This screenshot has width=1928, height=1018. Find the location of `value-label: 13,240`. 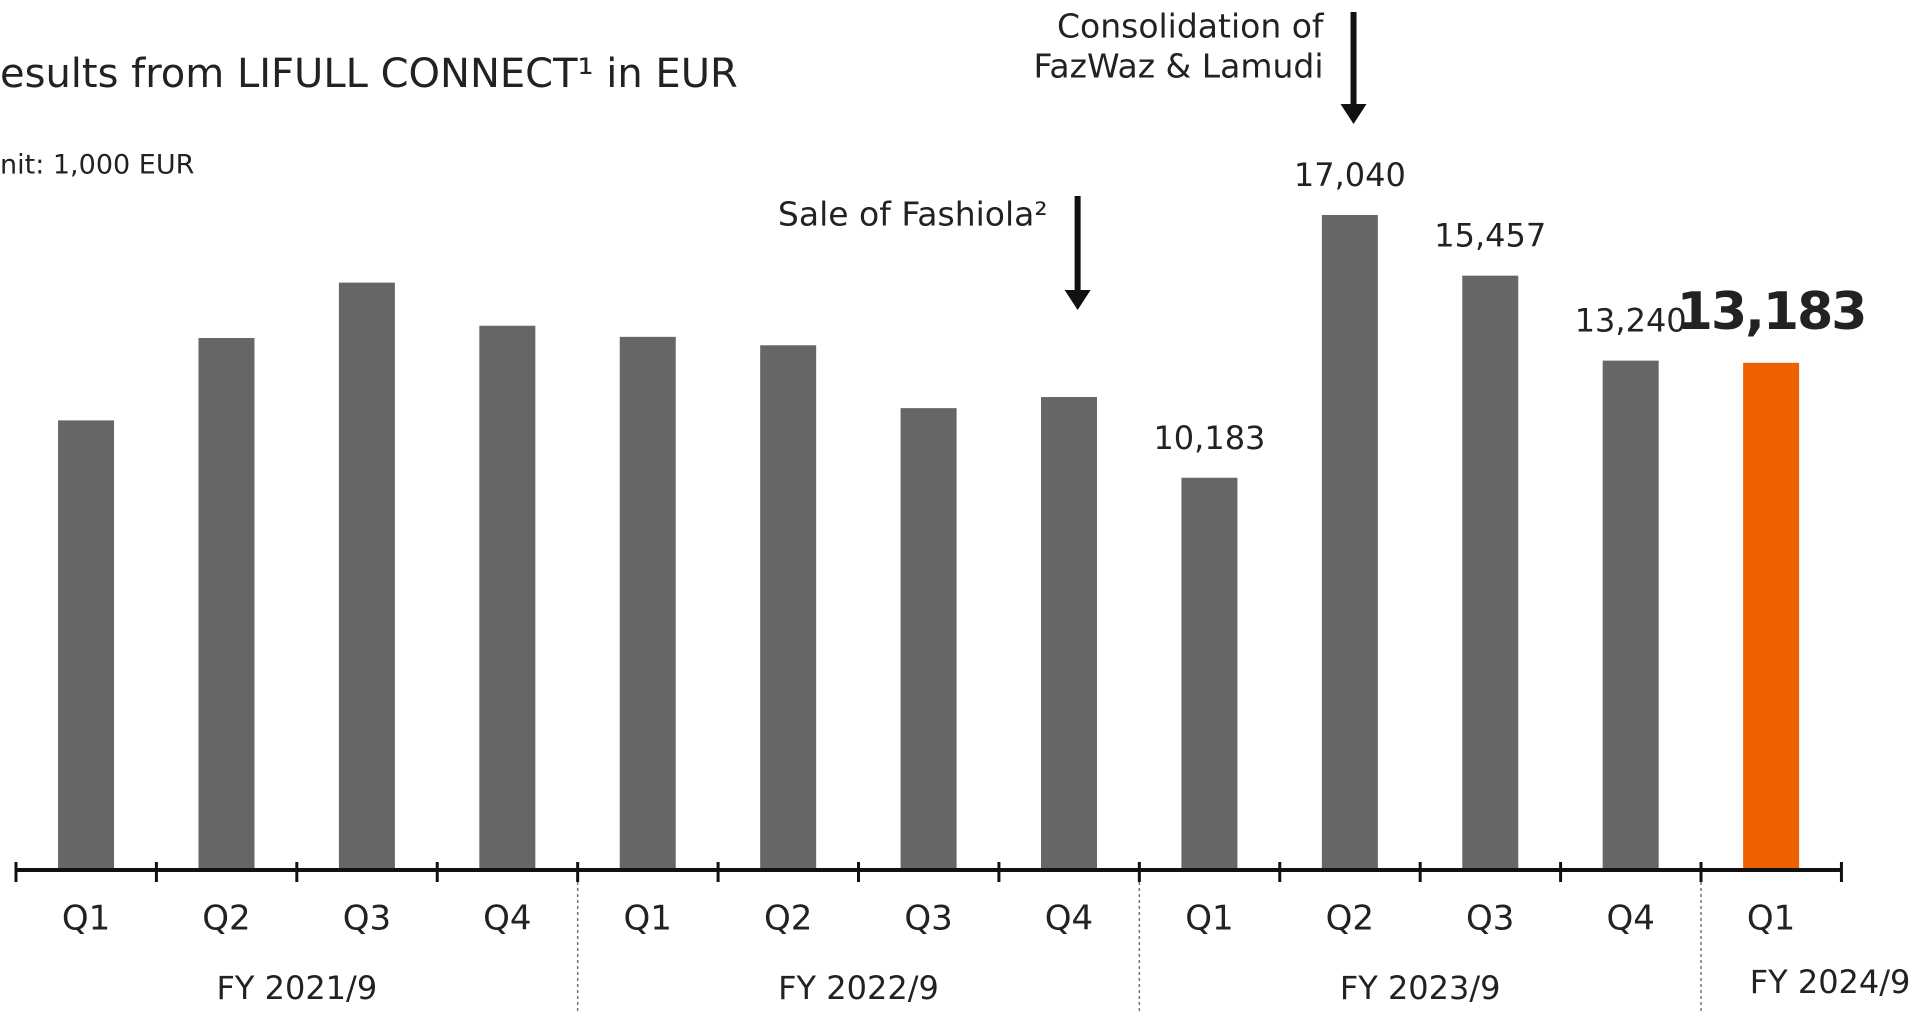

value-label: 13,240 is located at coordinates (1631, 321).